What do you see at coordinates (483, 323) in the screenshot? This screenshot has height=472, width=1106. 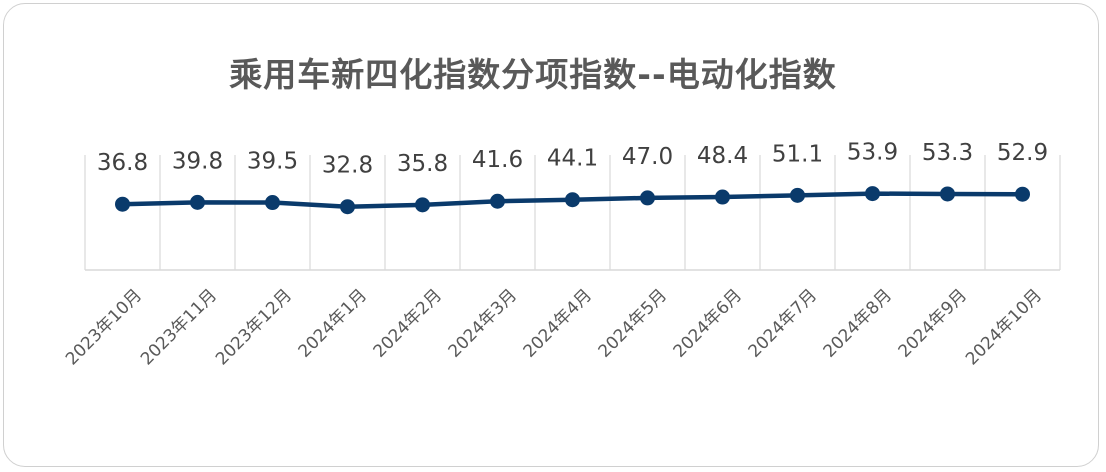 I see `x-tick-label: 2024年3月` at bounding box center [483, 323].